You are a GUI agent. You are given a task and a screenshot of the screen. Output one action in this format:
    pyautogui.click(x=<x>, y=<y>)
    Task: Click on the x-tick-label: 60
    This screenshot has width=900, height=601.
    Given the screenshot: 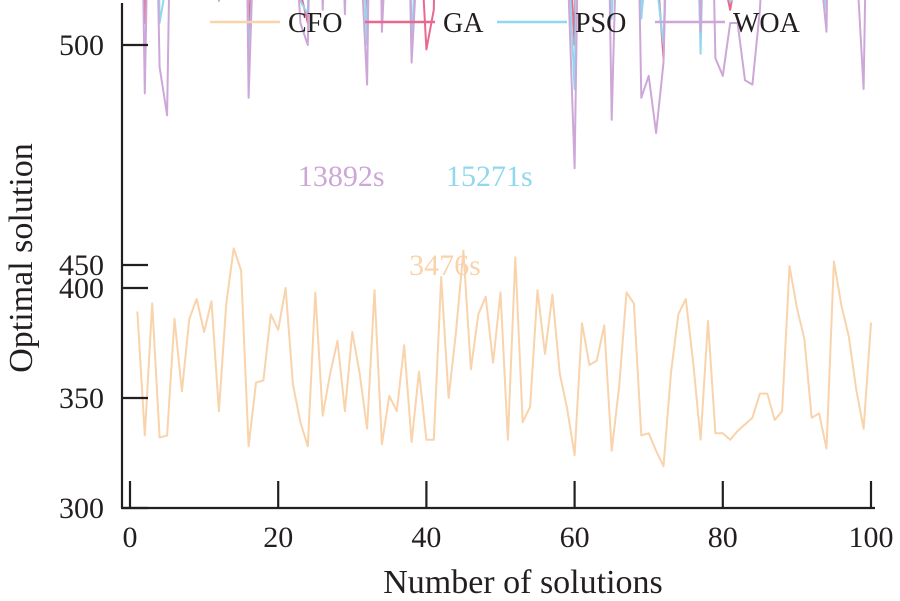 What is the action you would take?
    pyautogui.click(x=575, y=537)
    